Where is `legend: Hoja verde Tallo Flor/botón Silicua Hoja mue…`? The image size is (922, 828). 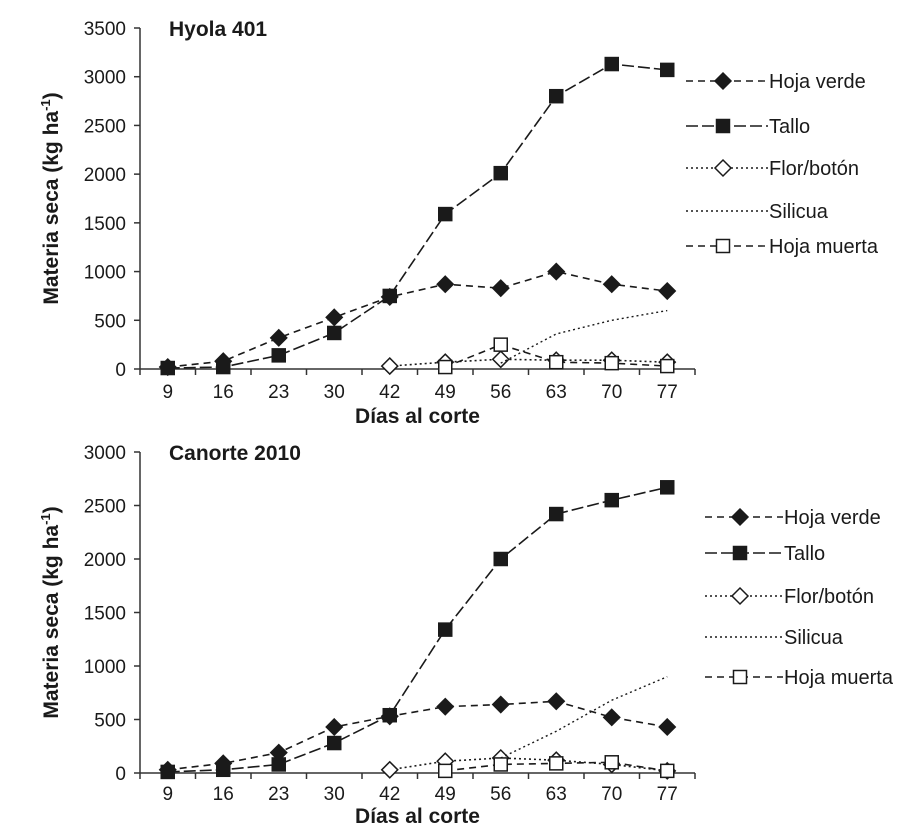
legend: Hoja verde Tallo Flor/botón Silicua Hoja mue… is located at coordinates (799, 598).